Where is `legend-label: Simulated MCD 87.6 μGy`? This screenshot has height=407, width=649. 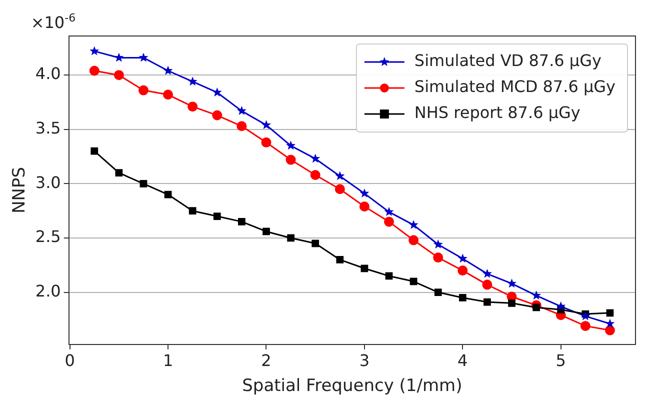 legend-label: Simulated MCD 87.6 μGy is located at coordinates (515, 86).